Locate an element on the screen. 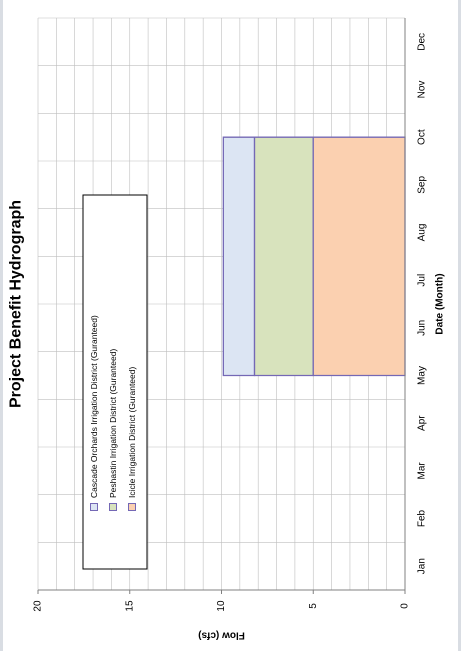  y-axis-title: Flow (cfs) is located at coordinates (221, 635).